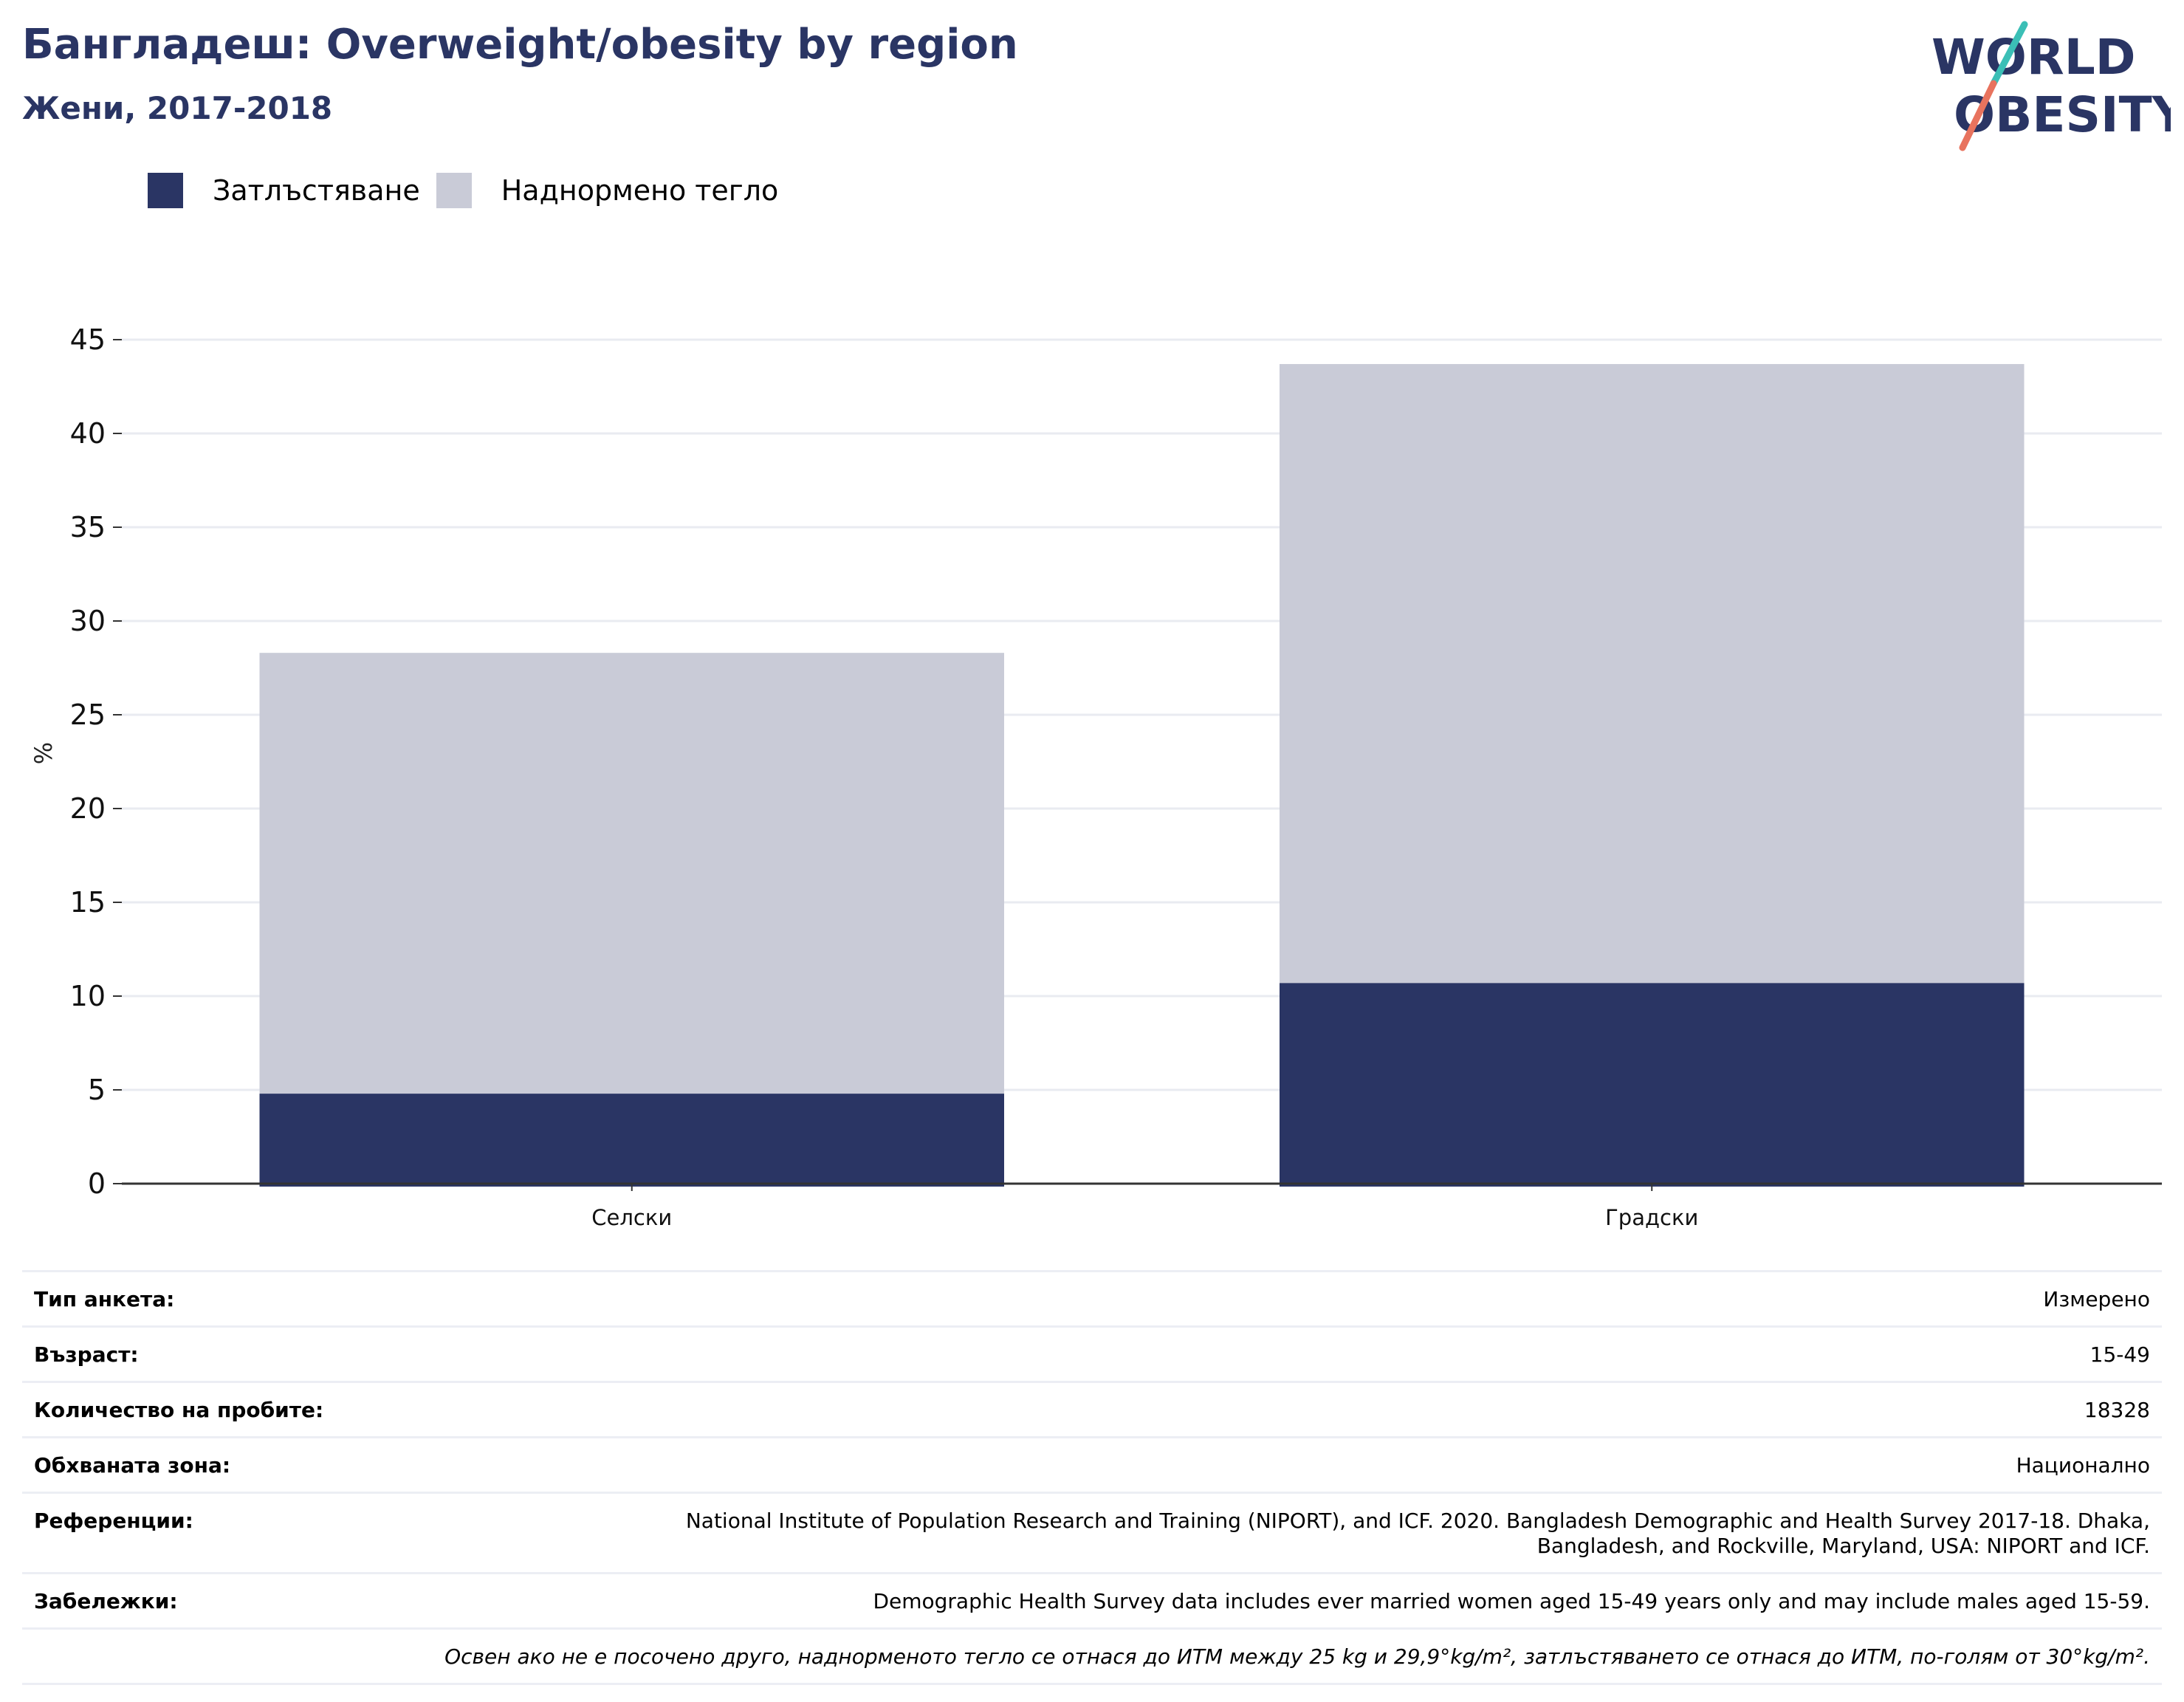  What do you see at coordinates (178, 108) in the screenshot?
I see `chart-subtitle: Жени, 2017-2018` at bounding box center [178, 108].